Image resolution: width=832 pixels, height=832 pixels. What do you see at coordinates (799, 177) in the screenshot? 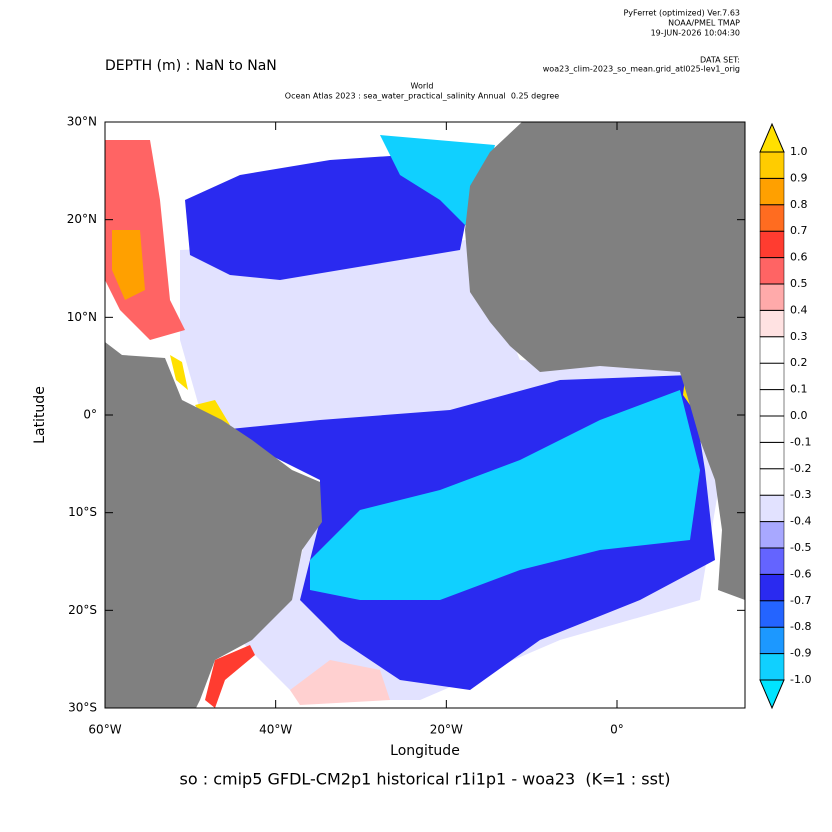
I see `colorbar-label: 0.9` at bounding box center [799, 177].